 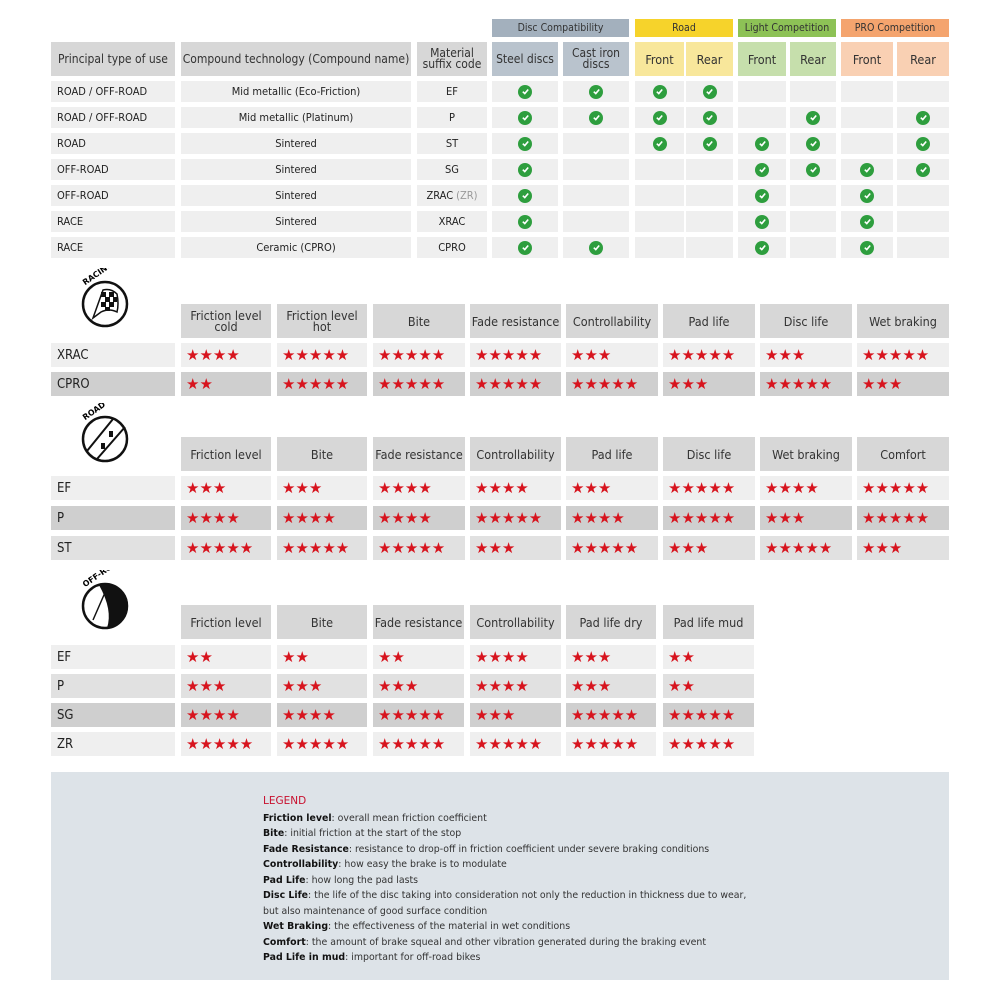 What do you see at coordinates (903, 454) in the screenshot?
I see `rating-header-text: Comfort` at bounding box center [903, 454].